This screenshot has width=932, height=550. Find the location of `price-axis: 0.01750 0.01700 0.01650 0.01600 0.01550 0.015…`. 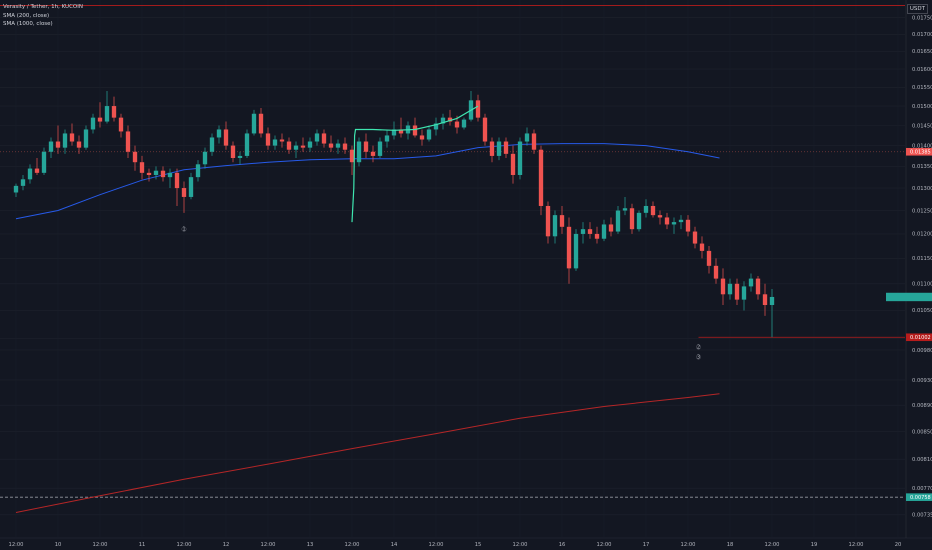

price-axis: 0.01750 0.01700 0.01650 0.01600 0.01550 0.015… is located at coordinates (918, 275).